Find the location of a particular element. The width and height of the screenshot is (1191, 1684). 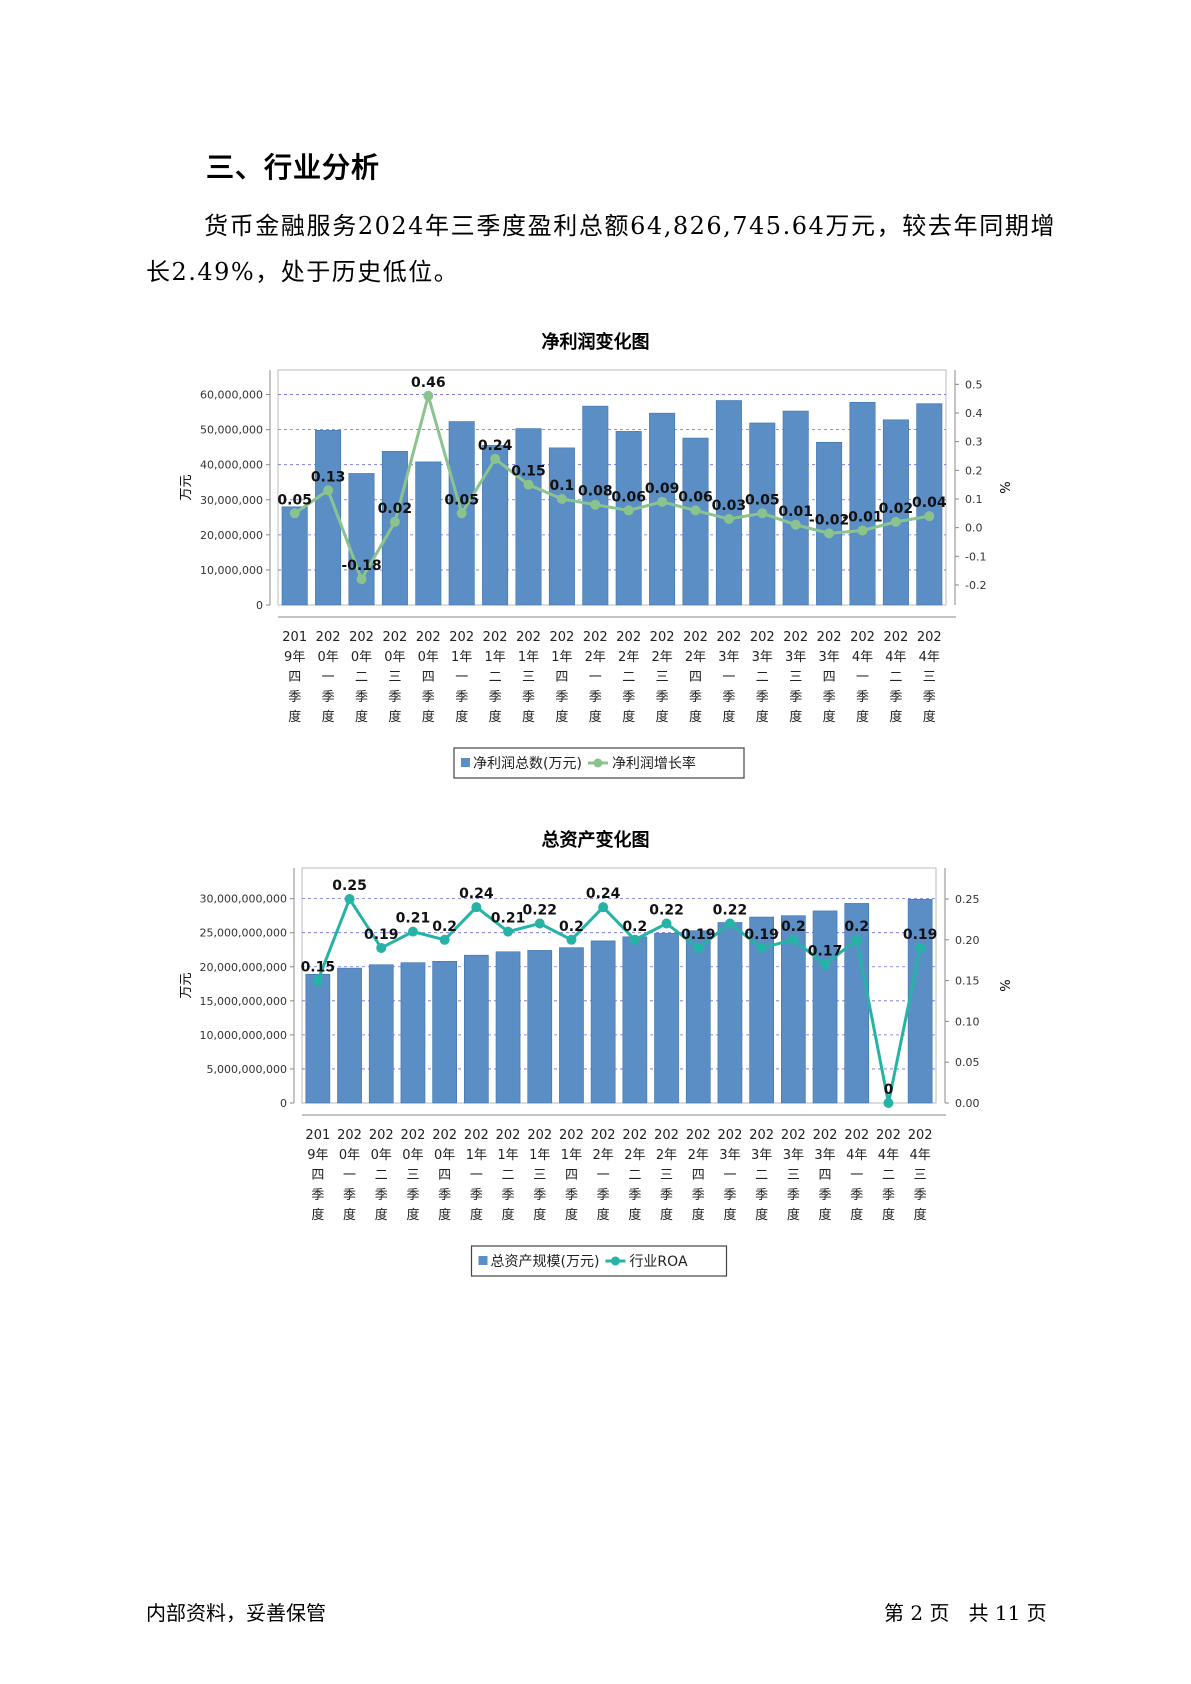

data-label: 0.02 is located at coordinates (395, 509).